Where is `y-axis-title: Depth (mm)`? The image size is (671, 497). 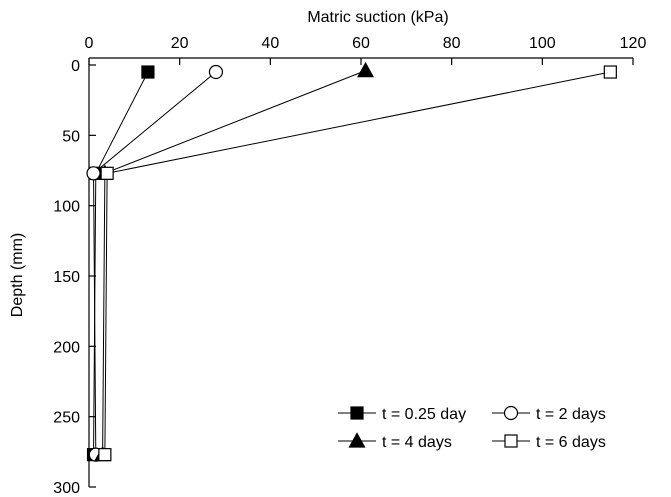
y-axis-title: Depth (mm) is located at coordinates (17, 275).